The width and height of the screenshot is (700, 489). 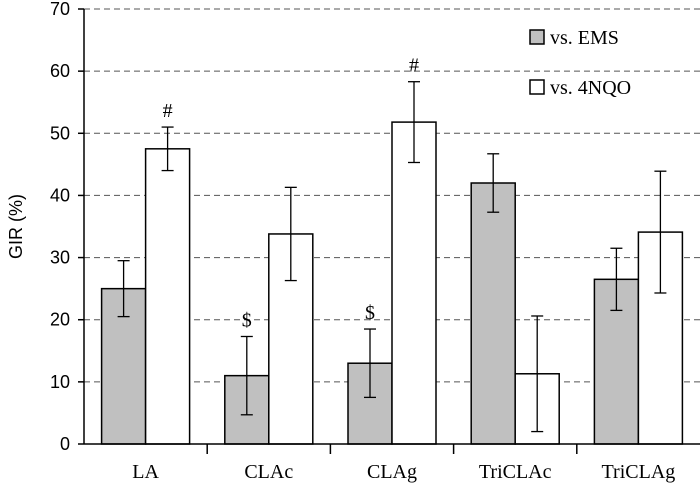 I want to click on x-category-label: CLAc, so click(x=268, y=472).